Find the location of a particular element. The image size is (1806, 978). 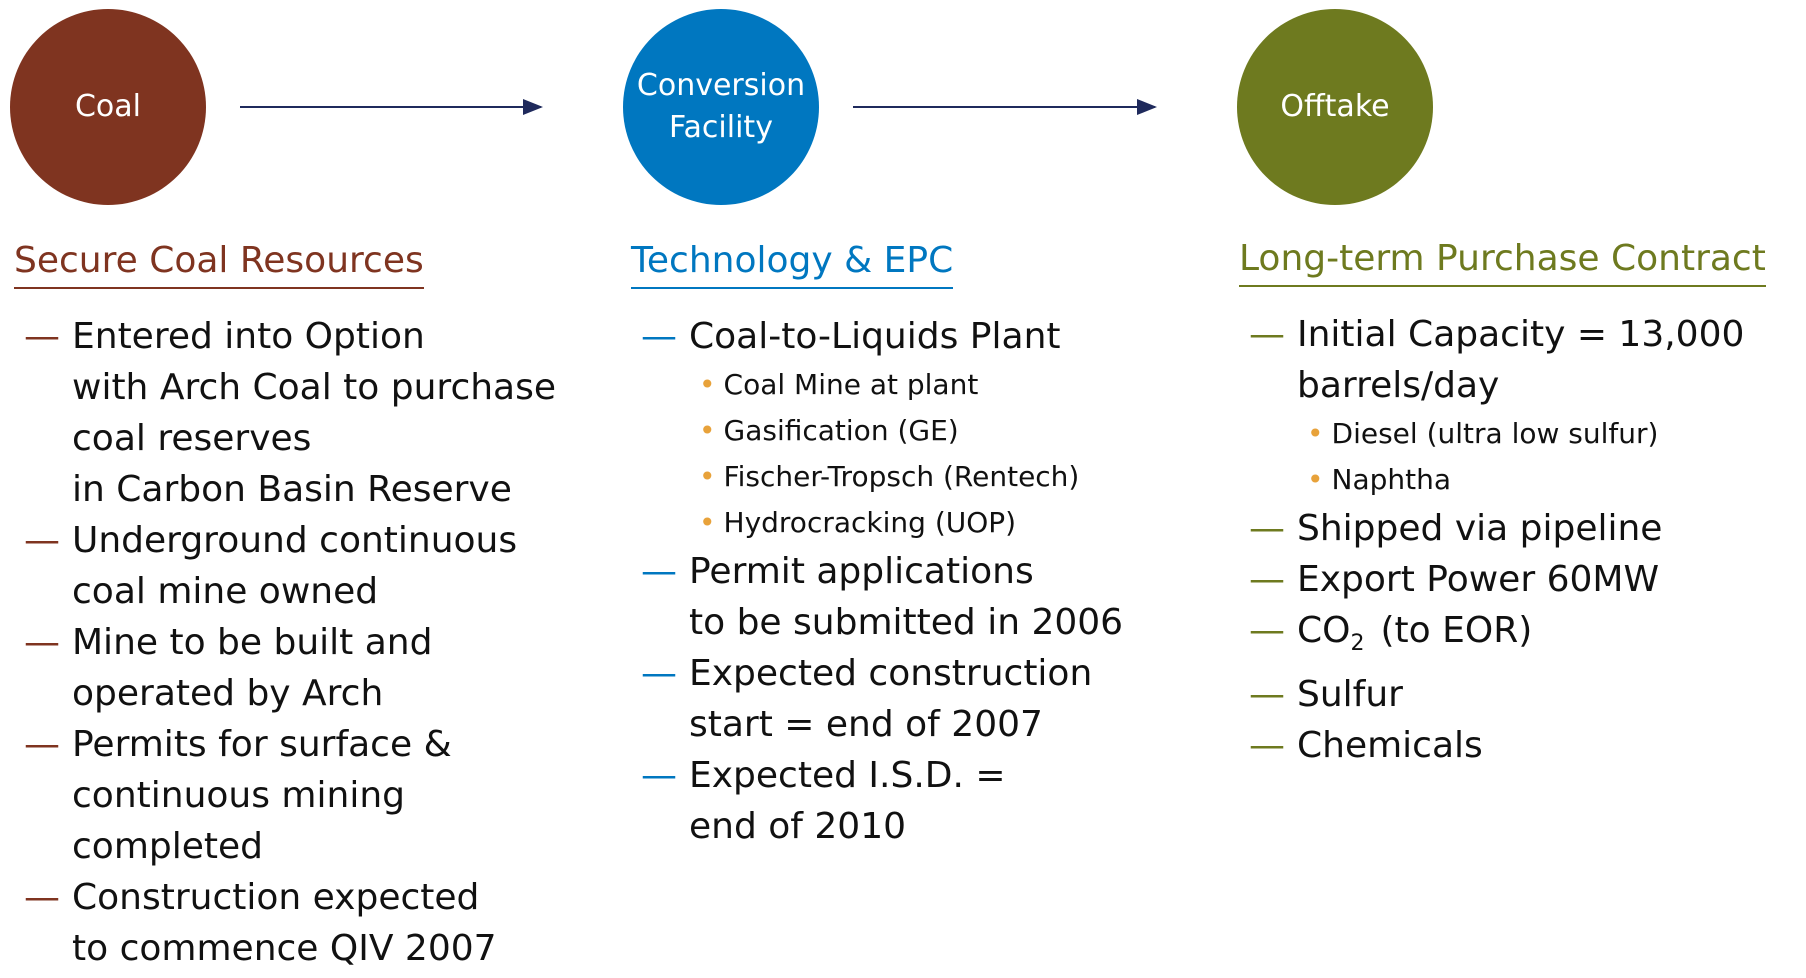

bullet-line: Permit applications is located at coordinates (906, 571).